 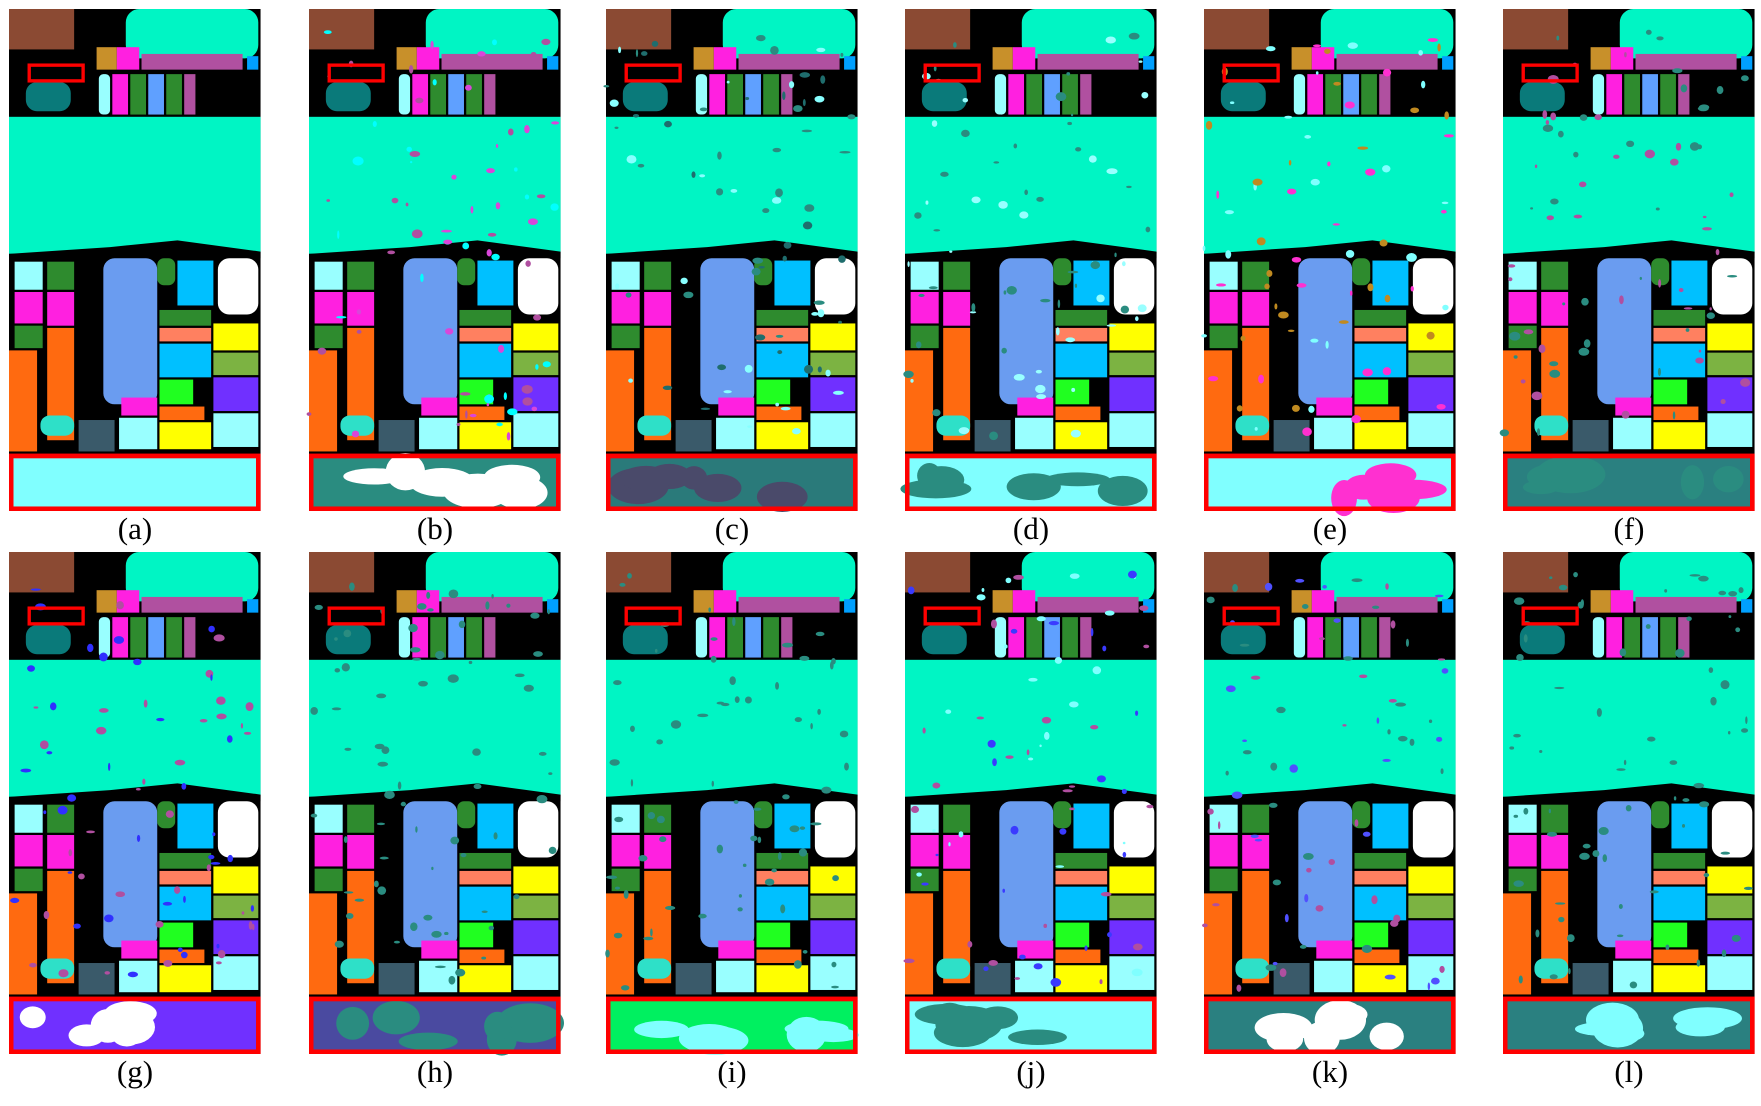 I want to click on panel-label: (l), so click(x=1628, y=1071).